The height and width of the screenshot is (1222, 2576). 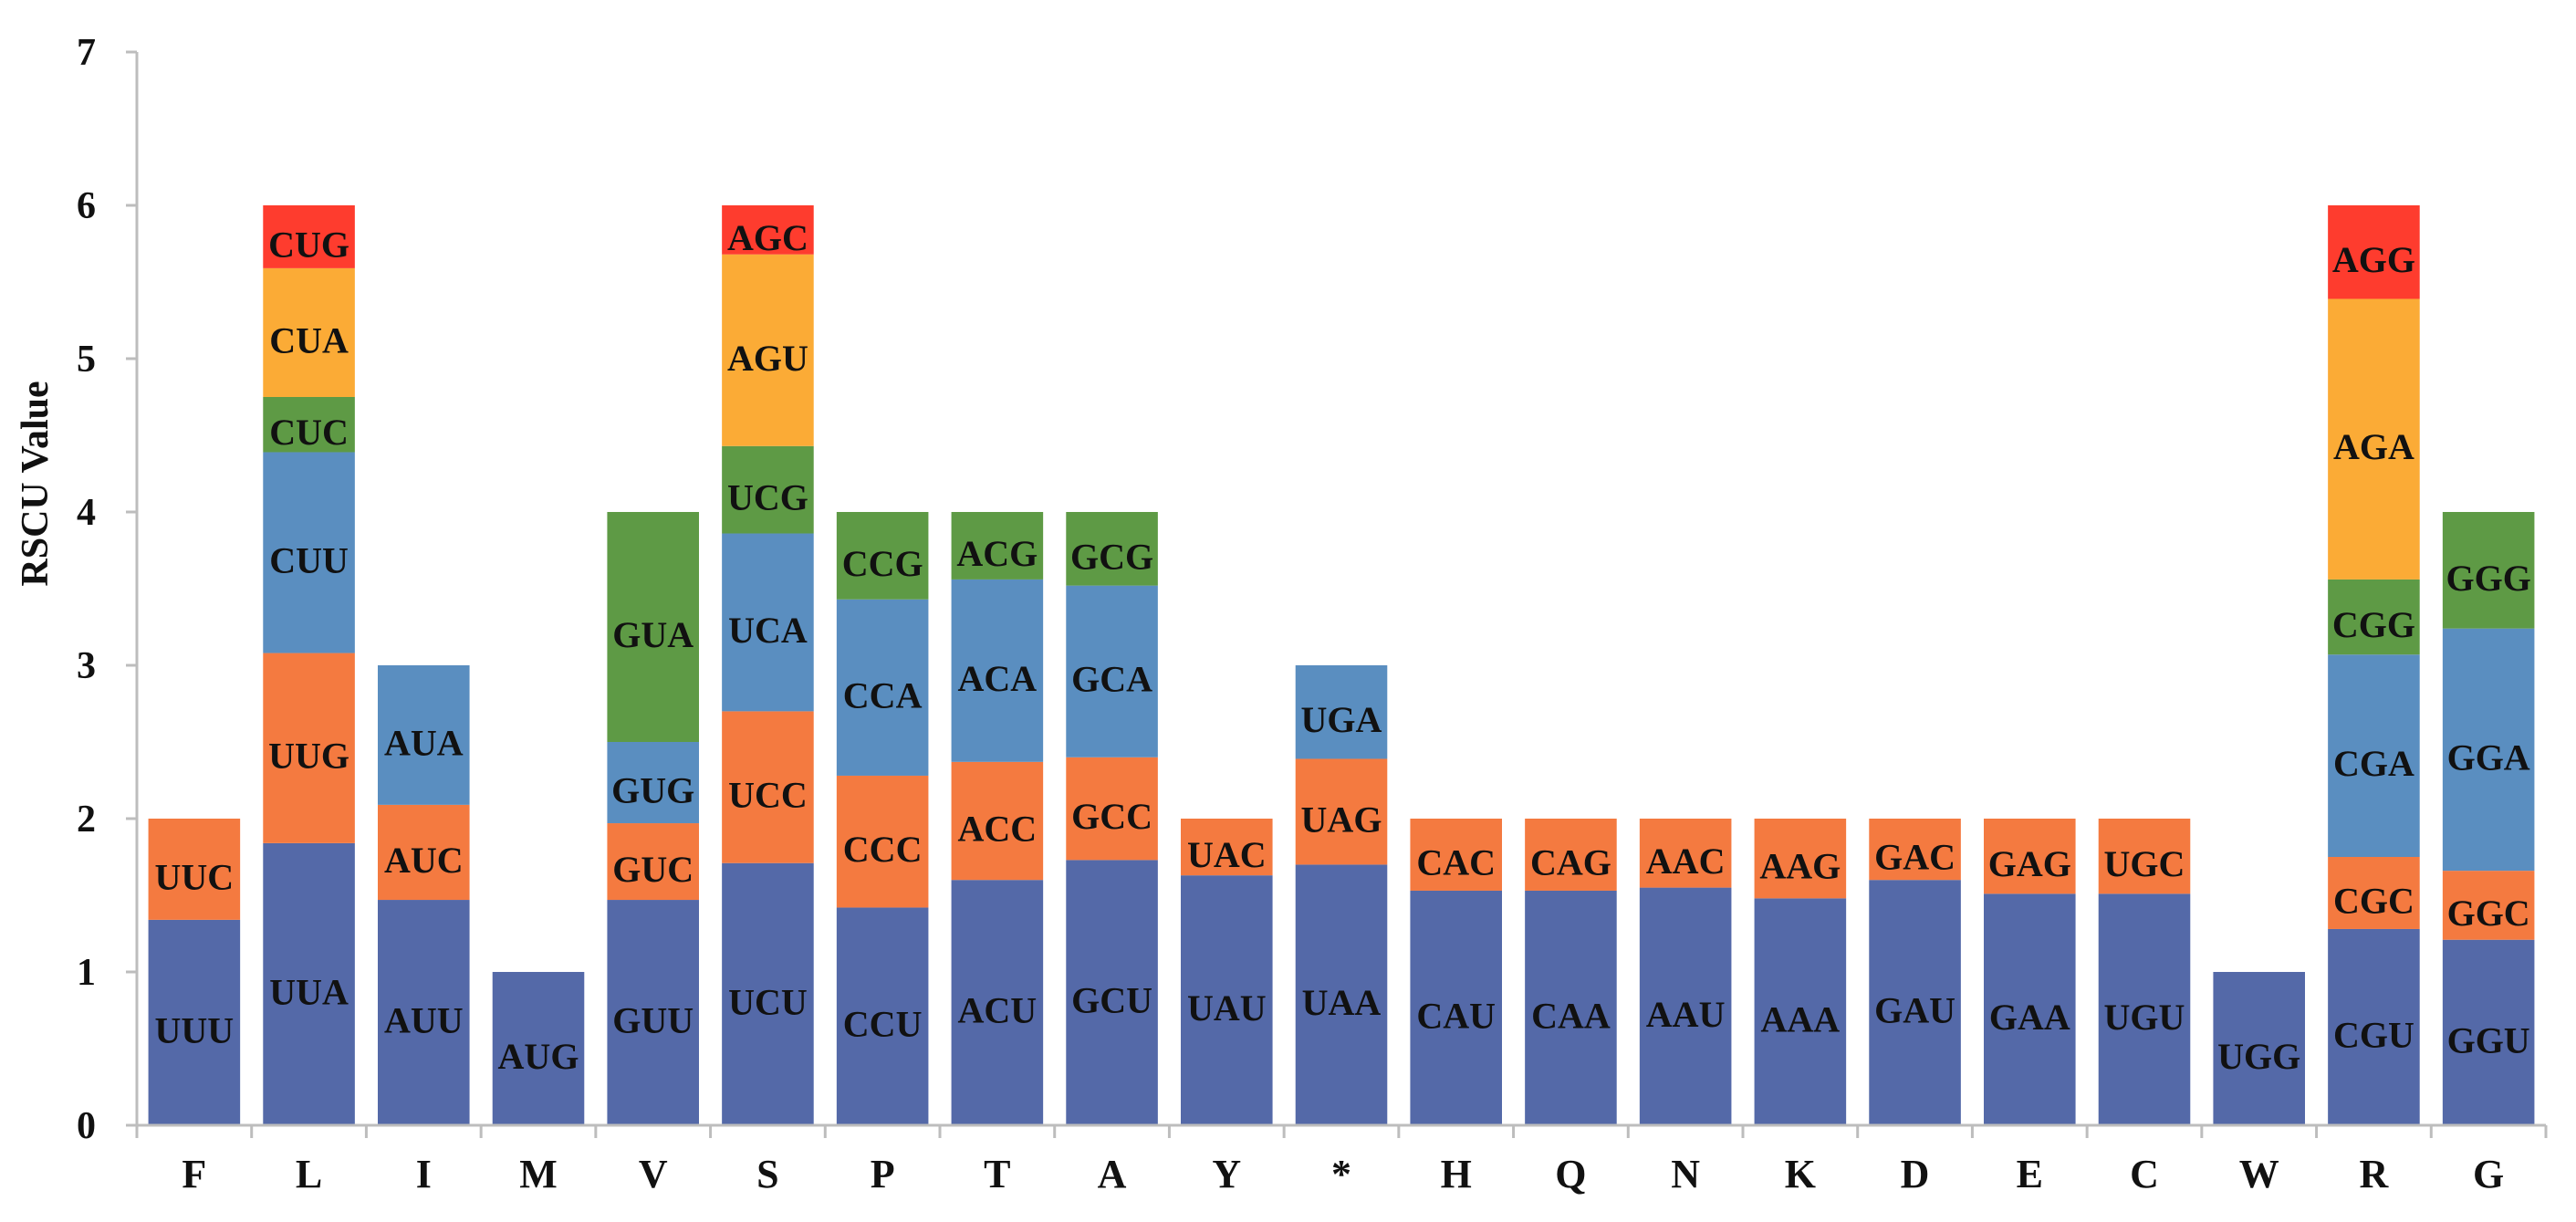 I want to click on x-axis: F L I M V S P T A Y * H Q N K D E C W R G, so click(x=1341, y=1159).